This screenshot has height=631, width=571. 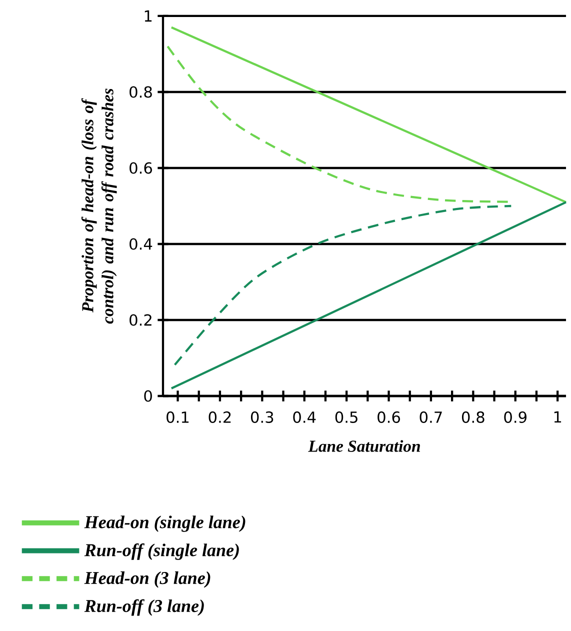 What do you see at coordinates (141, 244) in the screenshot?
I see `y-tick-label: 0.4` at bounding box center [141, 244].